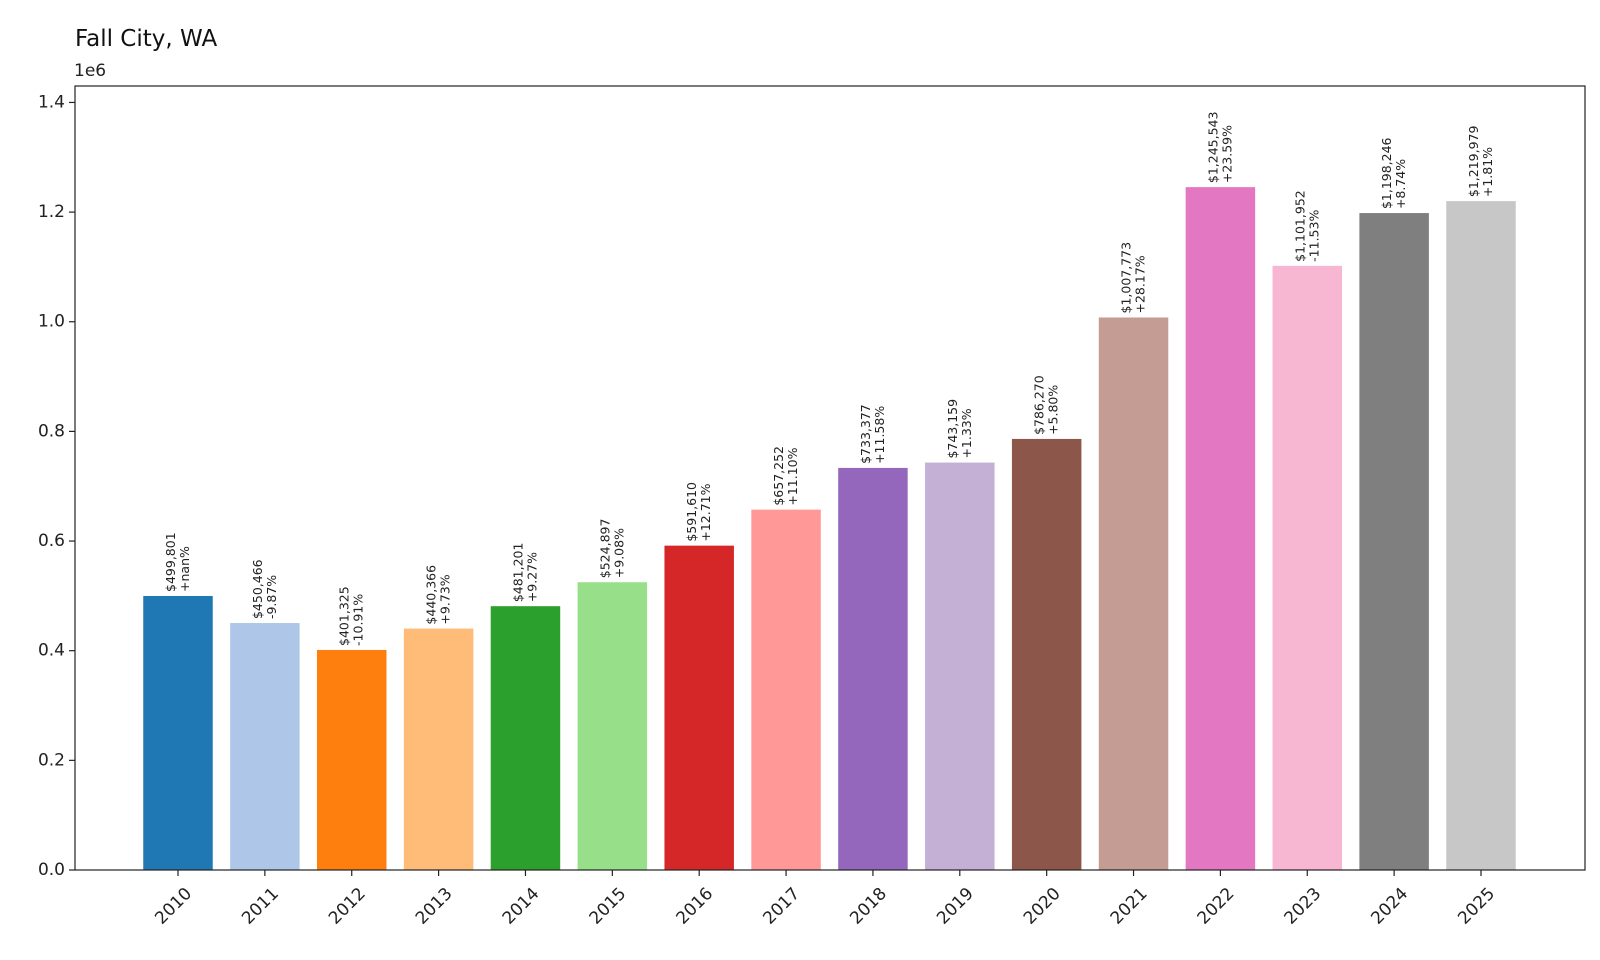 This screenshot has height=960, width=1600. What do you see at coordinates (517, 573) in the screenshot?
I see `bar-value-label: $481,201` at bounding box center [517, 573].